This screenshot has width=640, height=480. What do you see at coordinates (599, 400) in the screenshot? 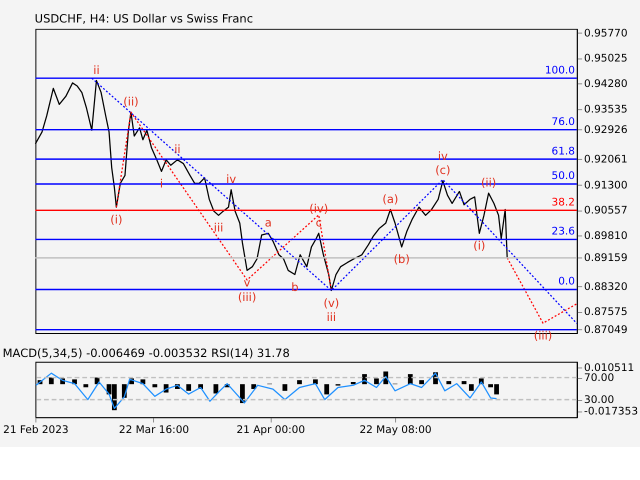
I see `y2-tick-label: 30.00` at bounding box center [599, 400].